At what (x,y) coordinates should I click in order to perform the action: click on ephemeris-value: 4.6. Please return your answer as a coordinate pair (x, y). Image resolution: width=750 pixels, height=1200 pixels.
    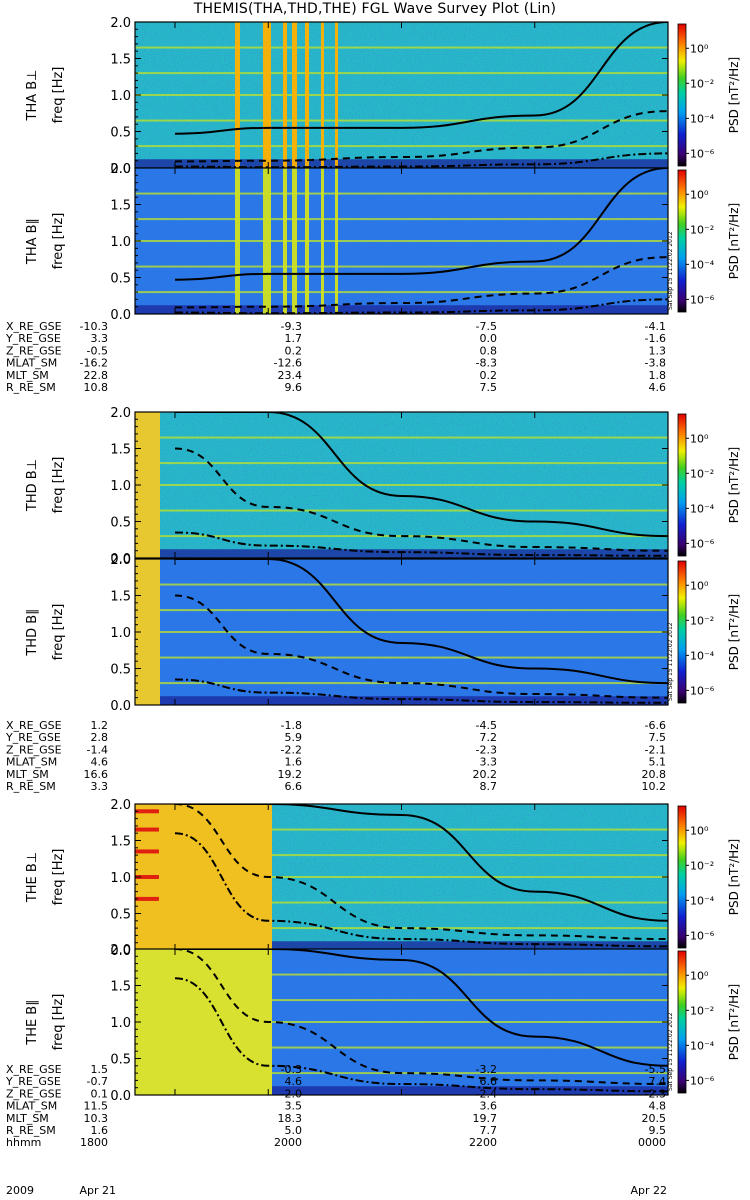
    Looking at the image, I should click on (658, 387).